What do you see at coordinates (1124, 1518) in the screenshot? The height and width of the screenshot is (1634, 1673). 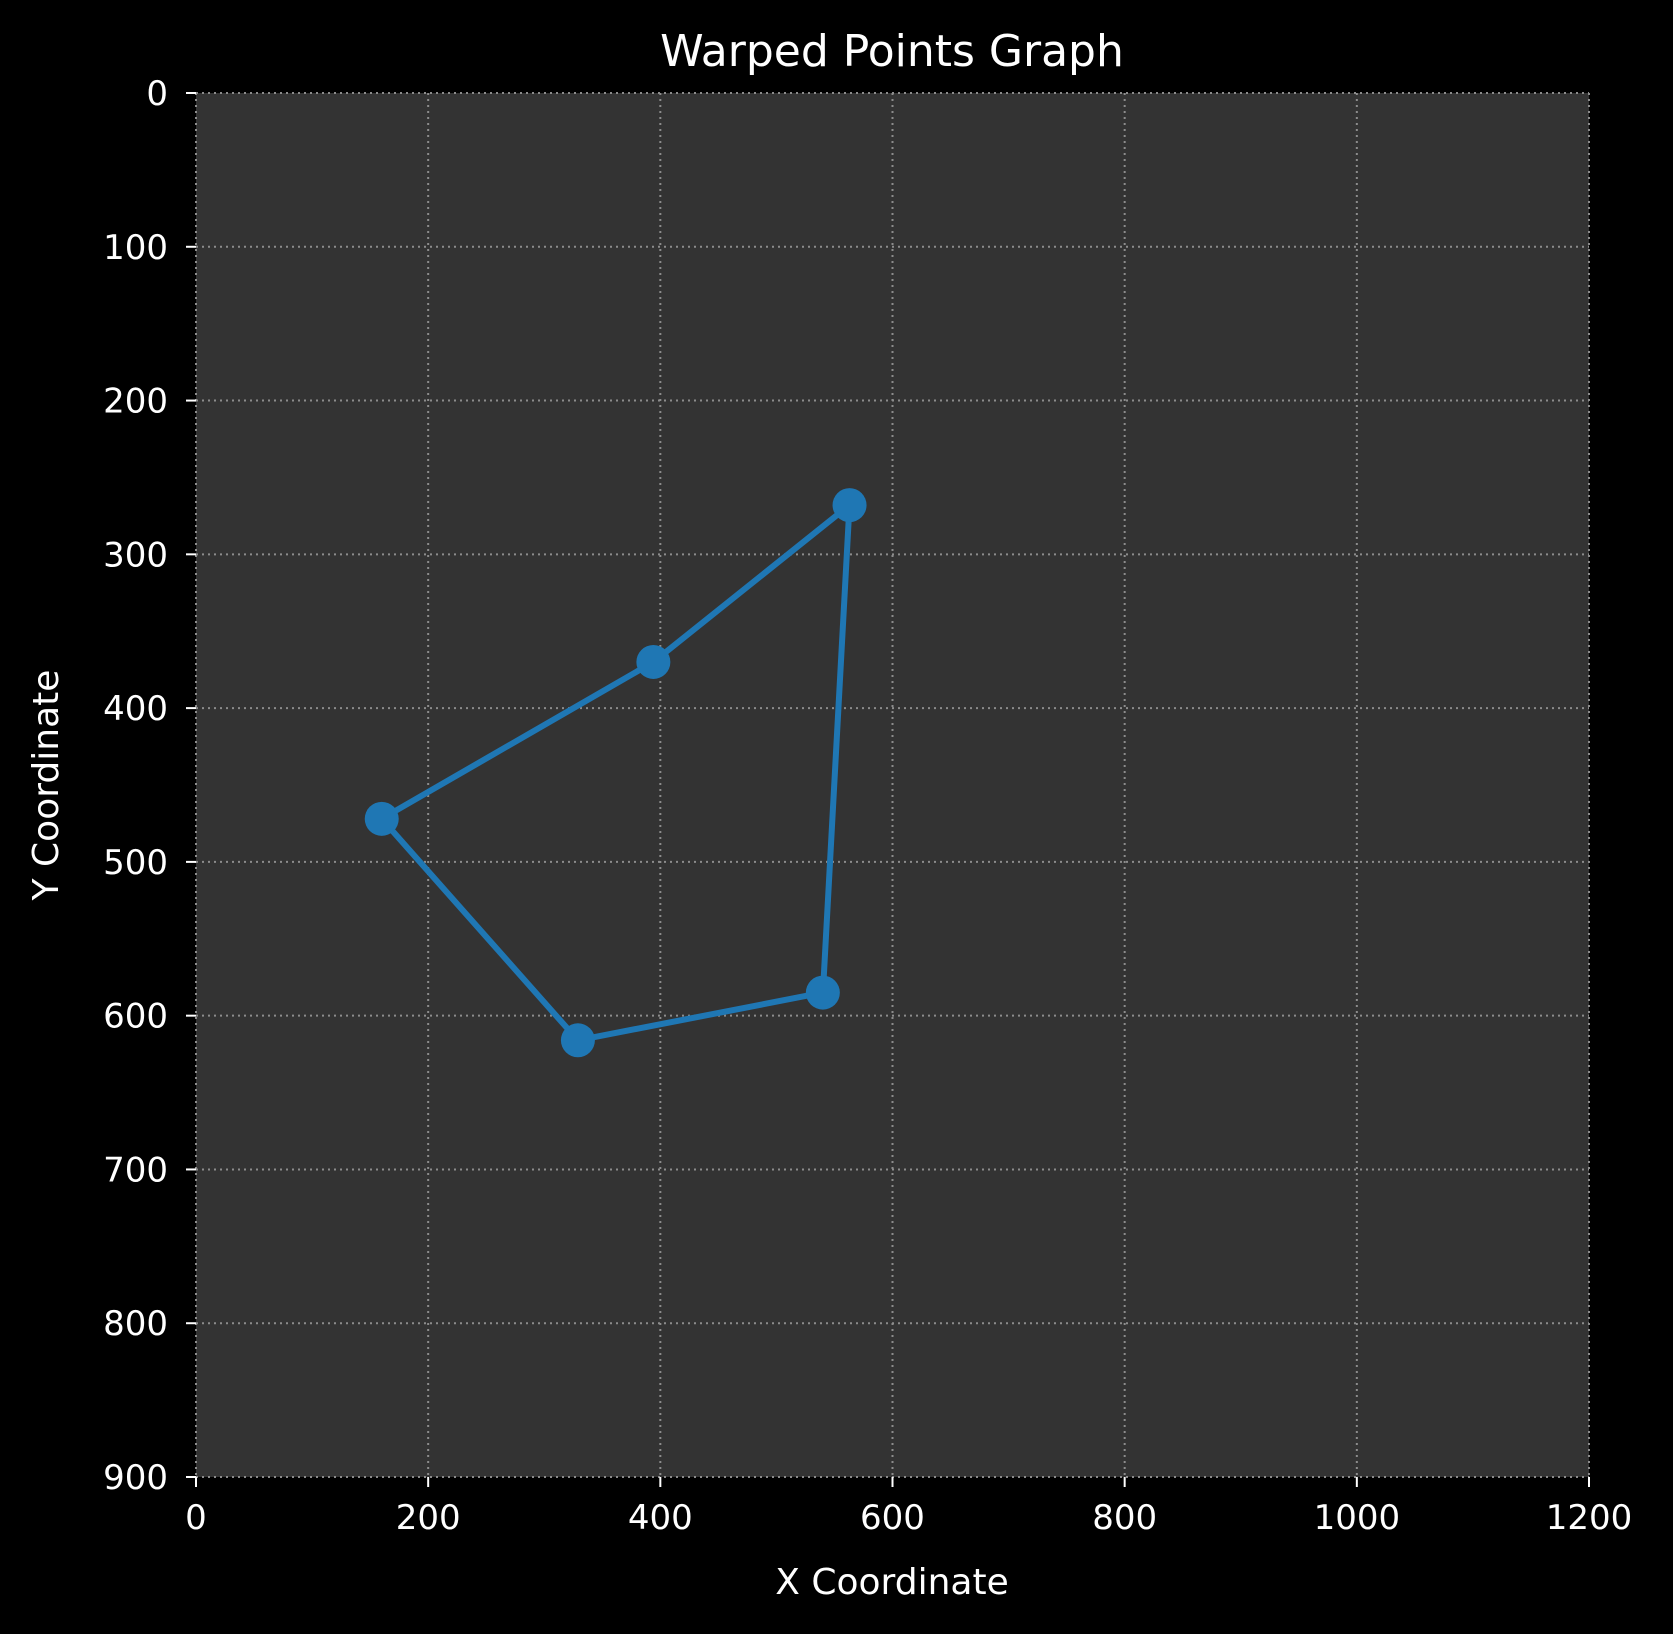 I see `x-tick-label: 800` at bounding box center [1124, 1518].